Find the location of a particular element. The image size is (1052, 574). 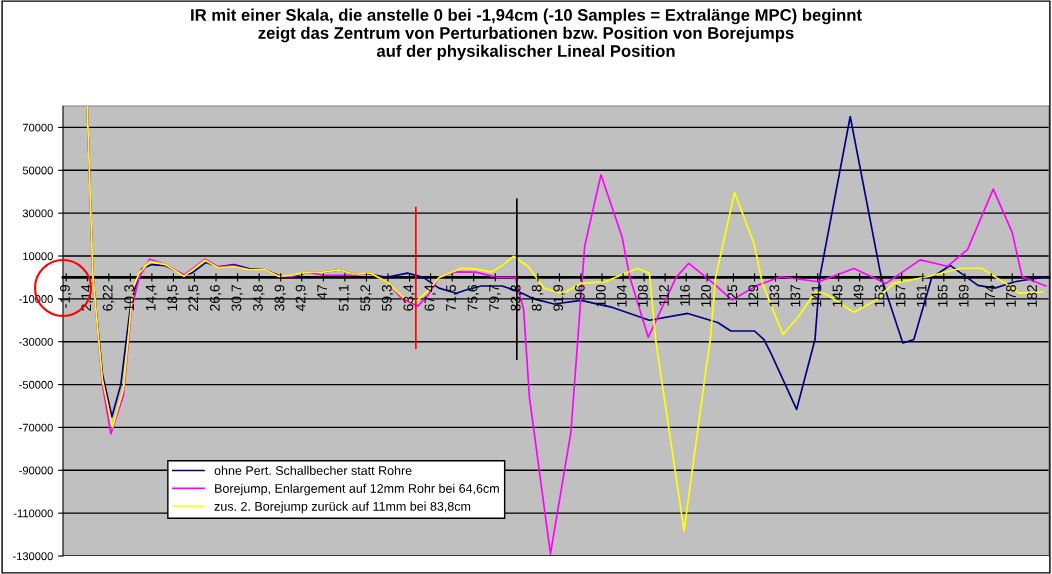

x-tick-label: 14,4 is located at coordinates (151, 297).